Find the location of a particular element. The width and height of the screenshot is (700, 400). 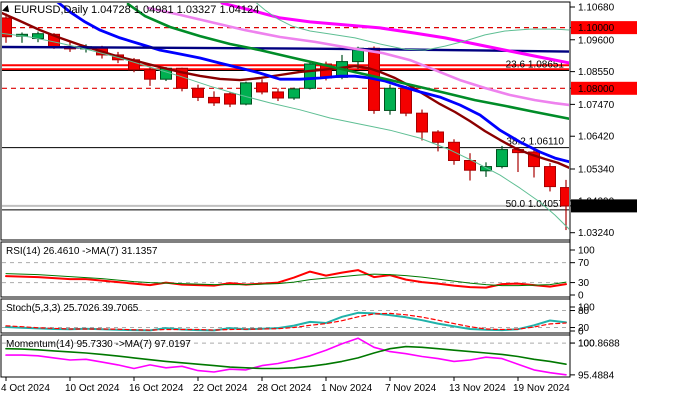

date-label: 16 Oct 2024 is located at coordinates (156, 388).